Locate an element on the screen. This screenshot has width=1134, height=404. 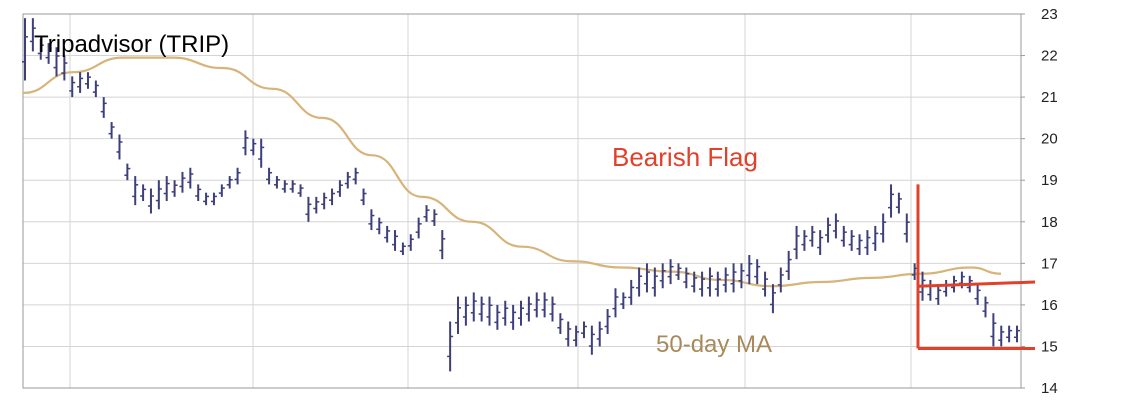
ma-label: 50-day MA is located at coordinates (714, 344).